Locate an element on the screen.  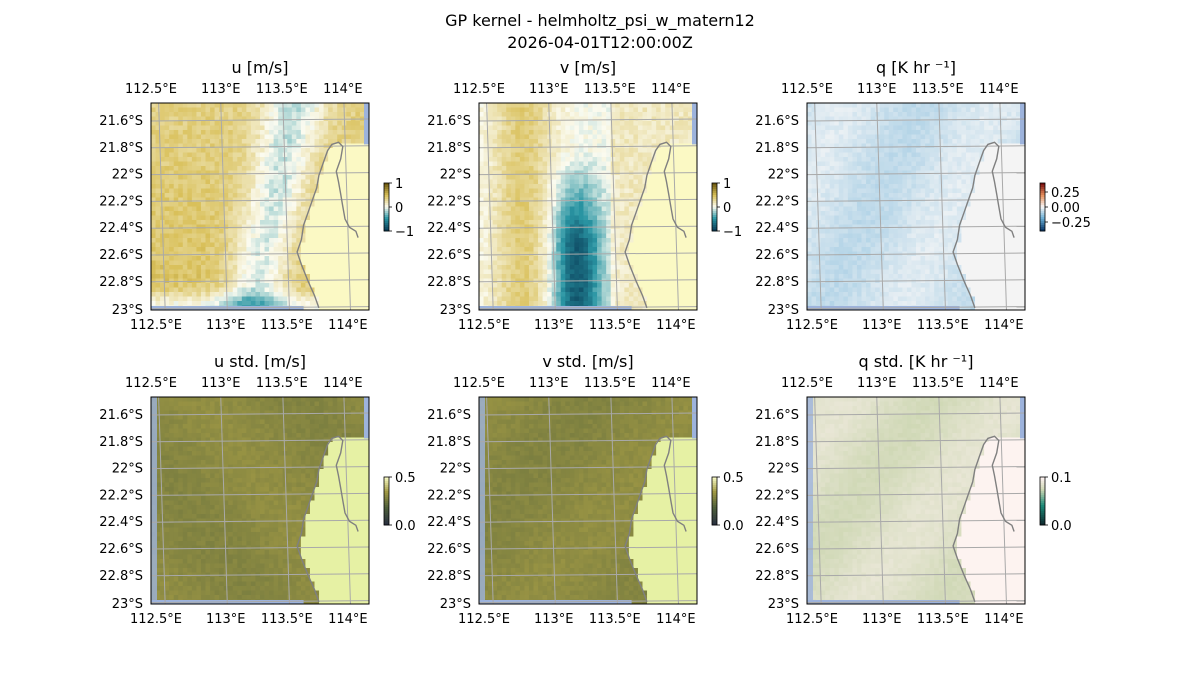
colorbar: 10−1 is located at coordinates (726, 208).